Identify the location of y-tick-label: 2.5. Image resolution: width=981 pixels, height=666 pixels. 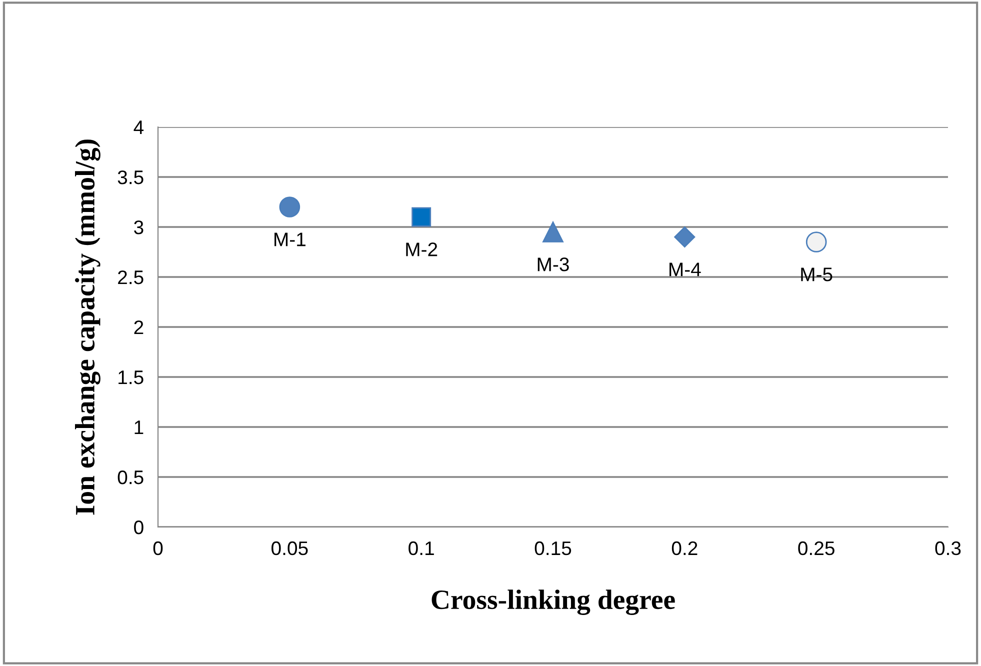
(131, 277).